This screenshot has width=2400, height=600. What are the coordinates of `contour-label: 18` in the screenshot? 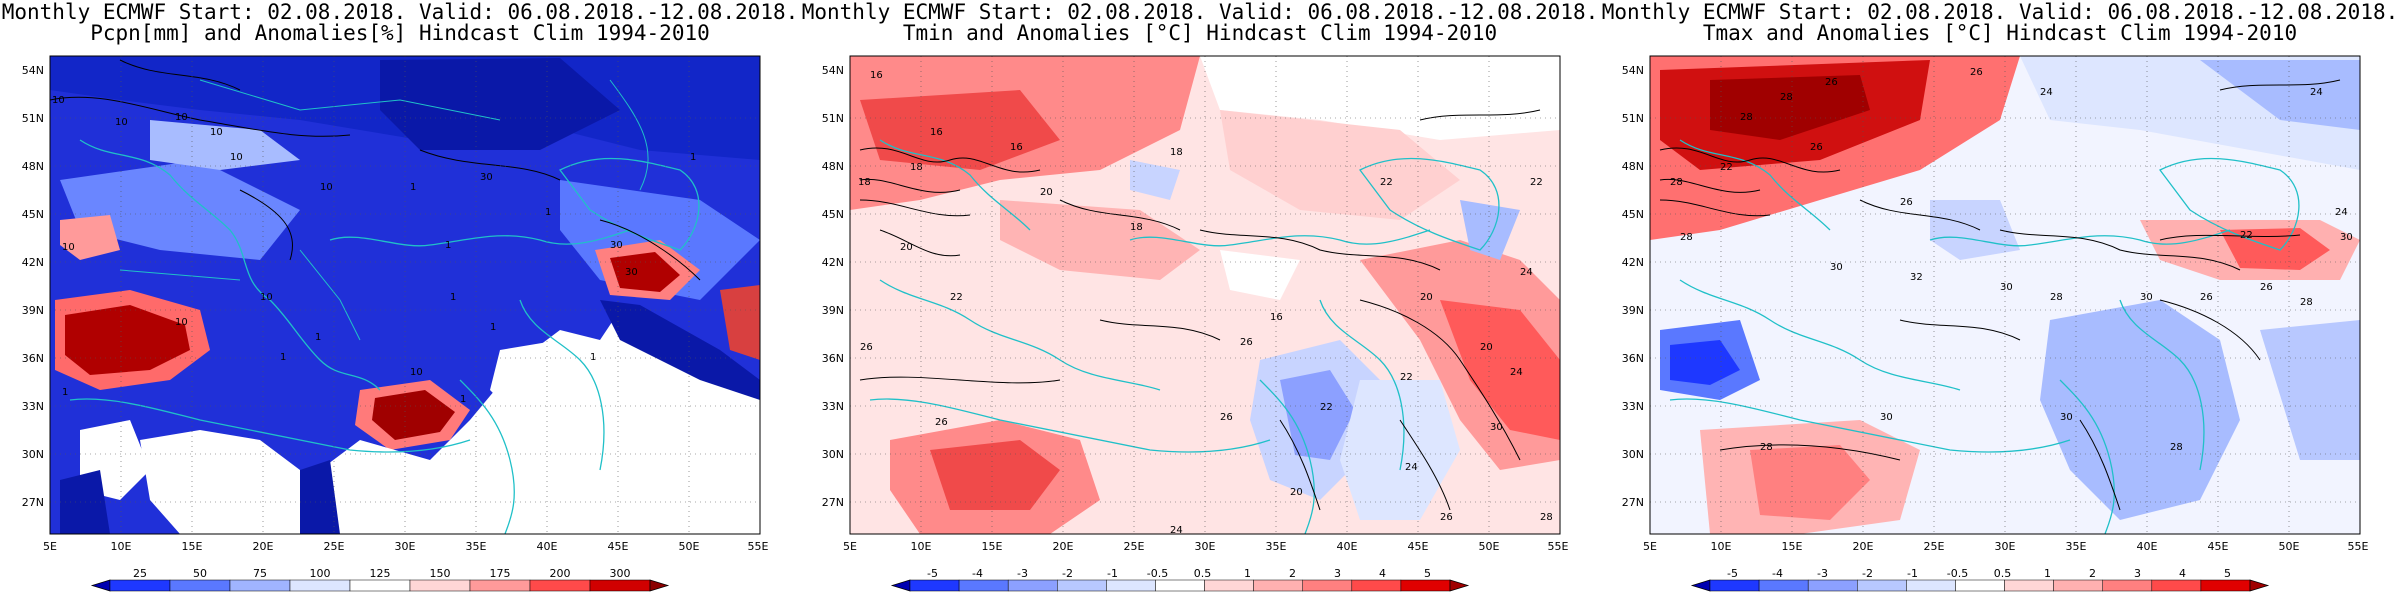 It's located at (1176, 152).